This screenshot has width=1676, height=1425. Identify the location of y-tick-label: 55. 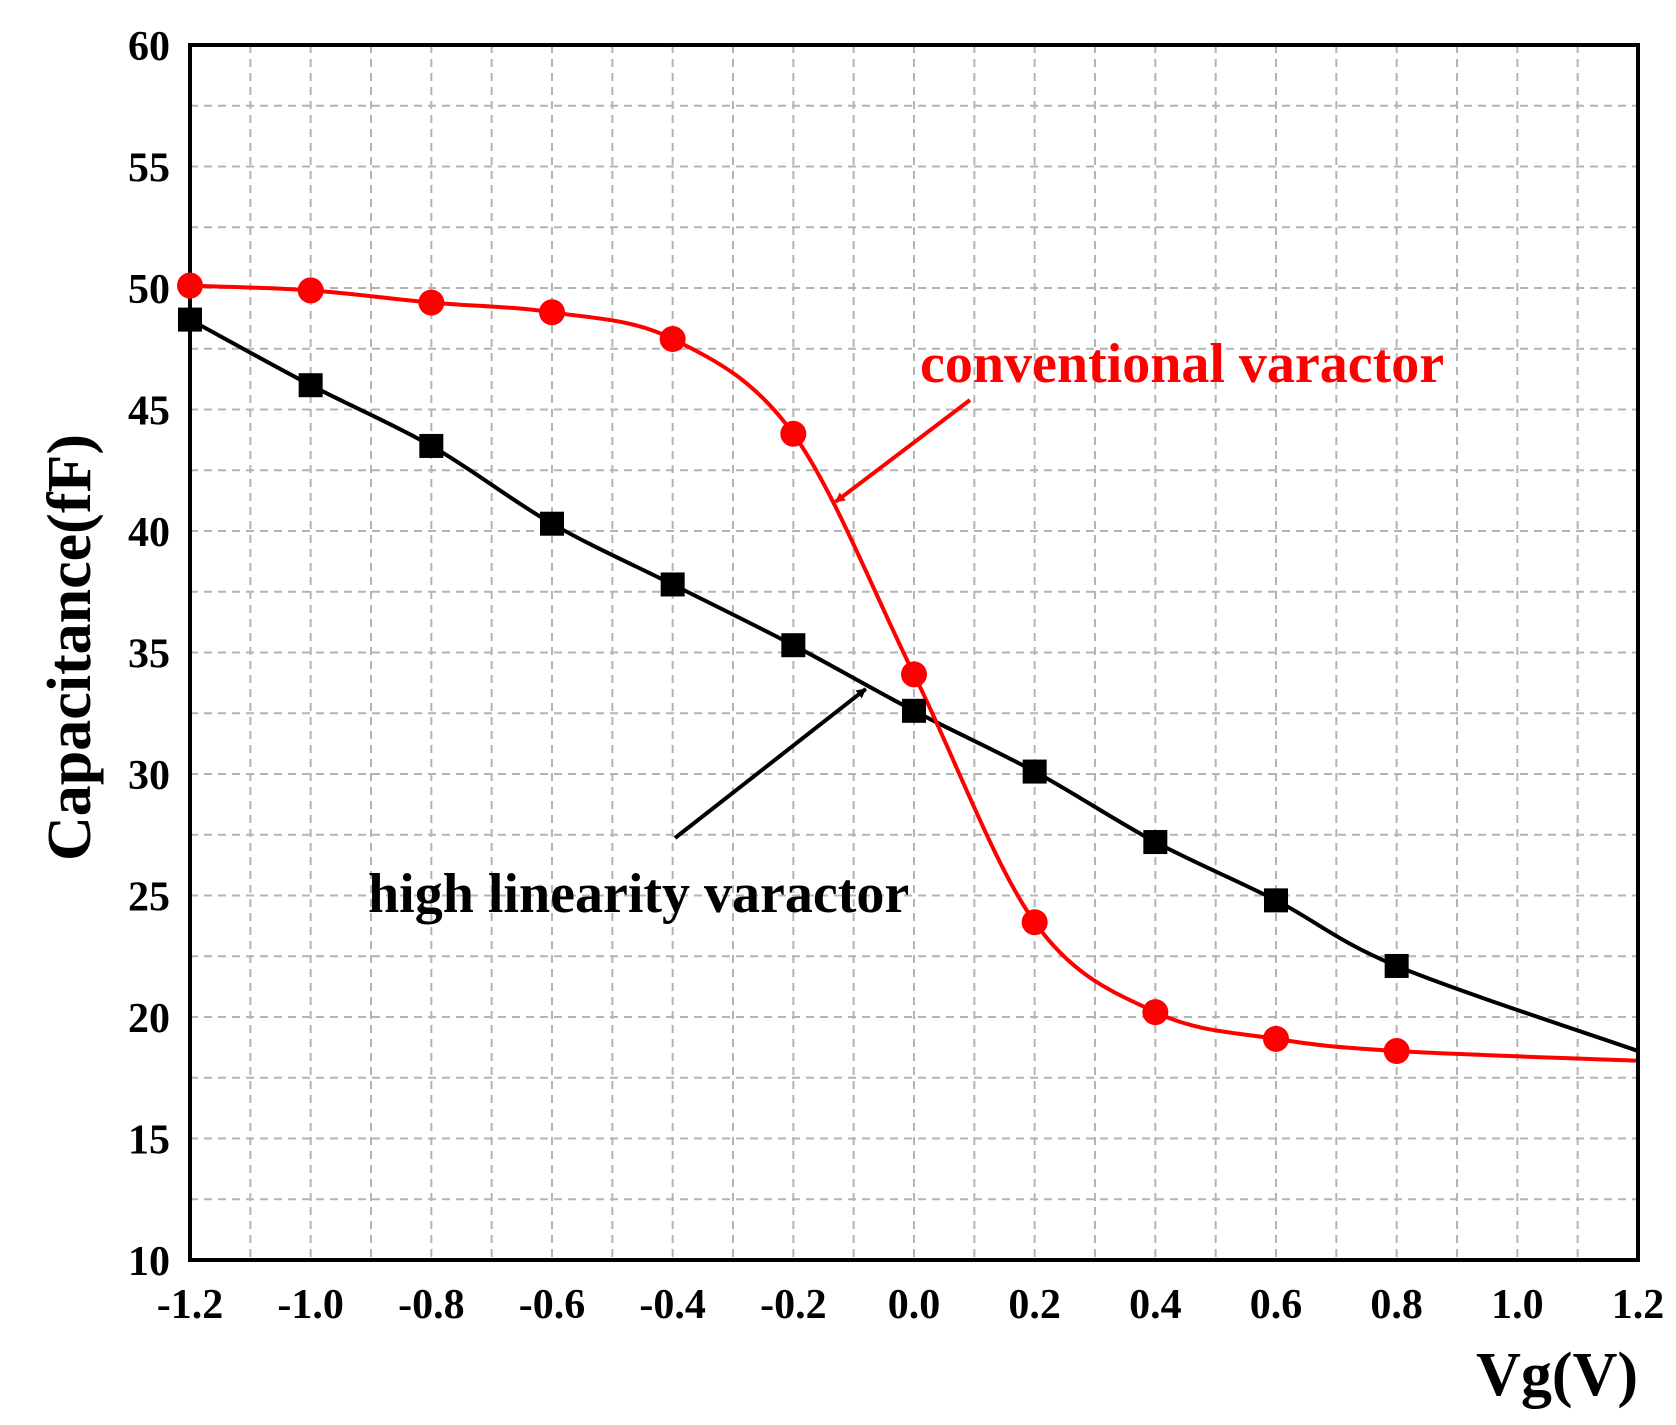
(149, 169).